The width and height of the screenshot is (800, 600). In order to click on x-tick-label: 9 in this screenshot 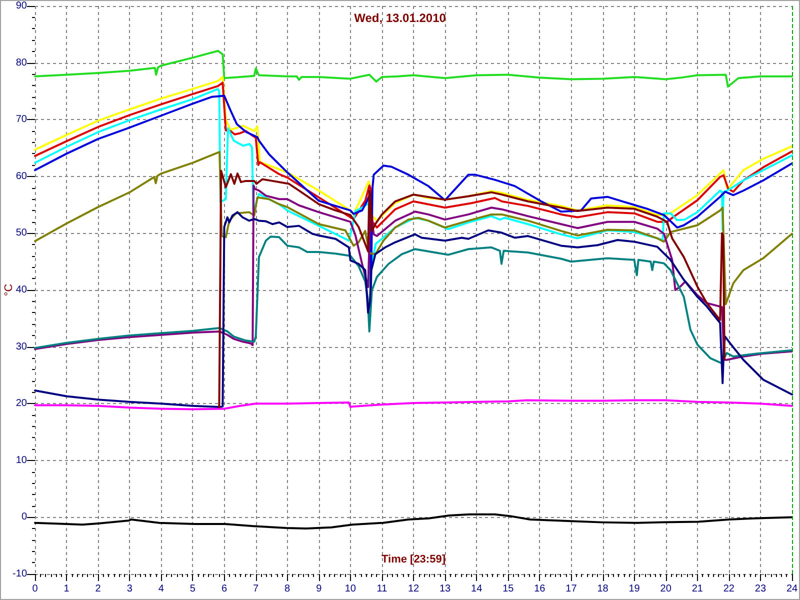, I will do `click(319, 589)`.